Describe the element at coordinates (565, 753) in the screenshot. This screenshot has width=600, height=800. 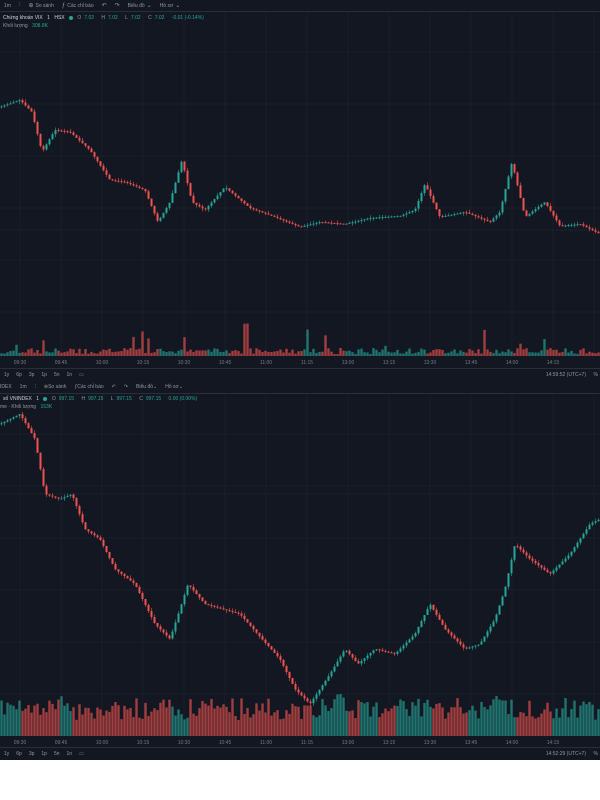
I see `clock-label: 14:52:29 (UTC+7)` at that location.